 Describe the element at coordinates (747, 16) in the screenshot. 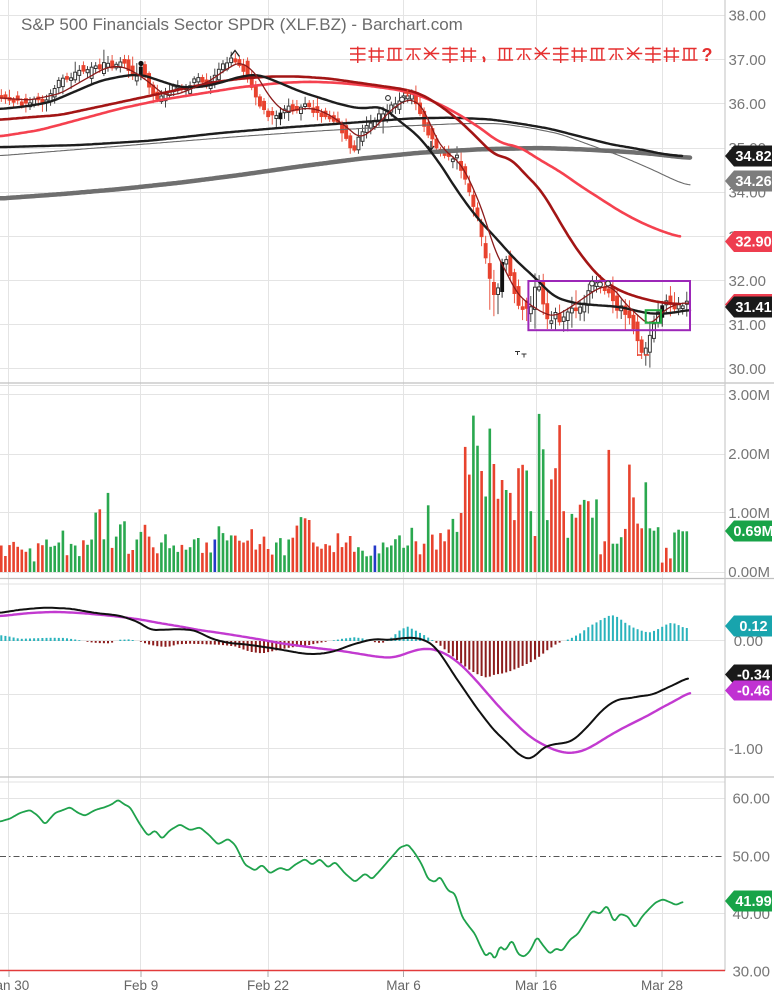

I see `svg-text: 38.00` at that location.